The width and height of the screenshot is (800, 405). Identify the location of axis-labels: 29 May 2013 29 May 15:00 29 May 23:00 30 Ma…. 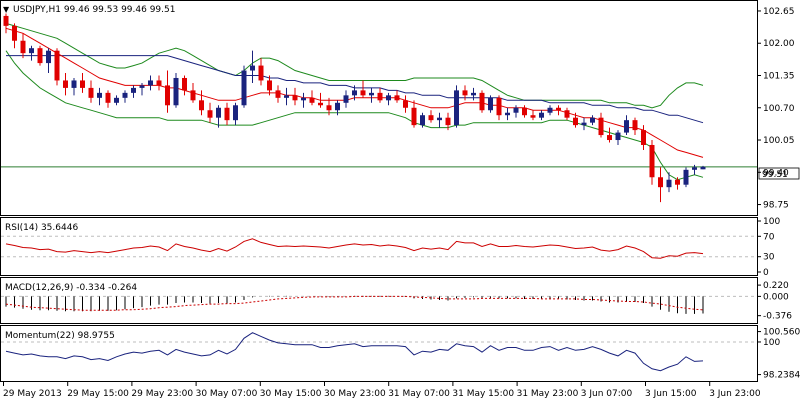
(382, 390).